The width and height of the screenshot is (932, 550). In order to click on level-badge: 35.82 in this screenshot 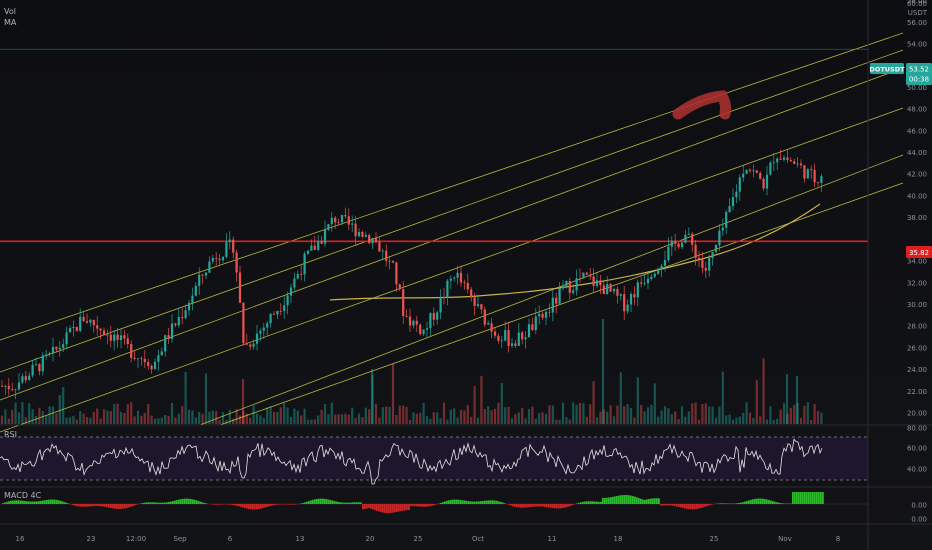, I will do `click(919, 252)`.